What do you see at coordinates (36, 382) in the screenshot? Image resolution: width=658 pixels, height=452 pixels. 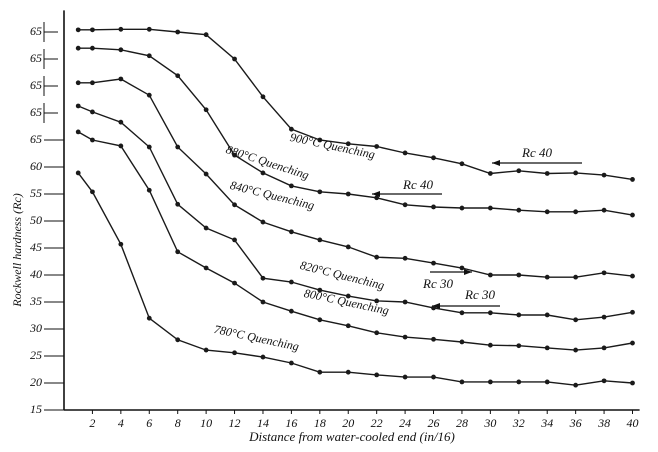 I see `y-tick-label: 20` at bounding box center [36, 382].